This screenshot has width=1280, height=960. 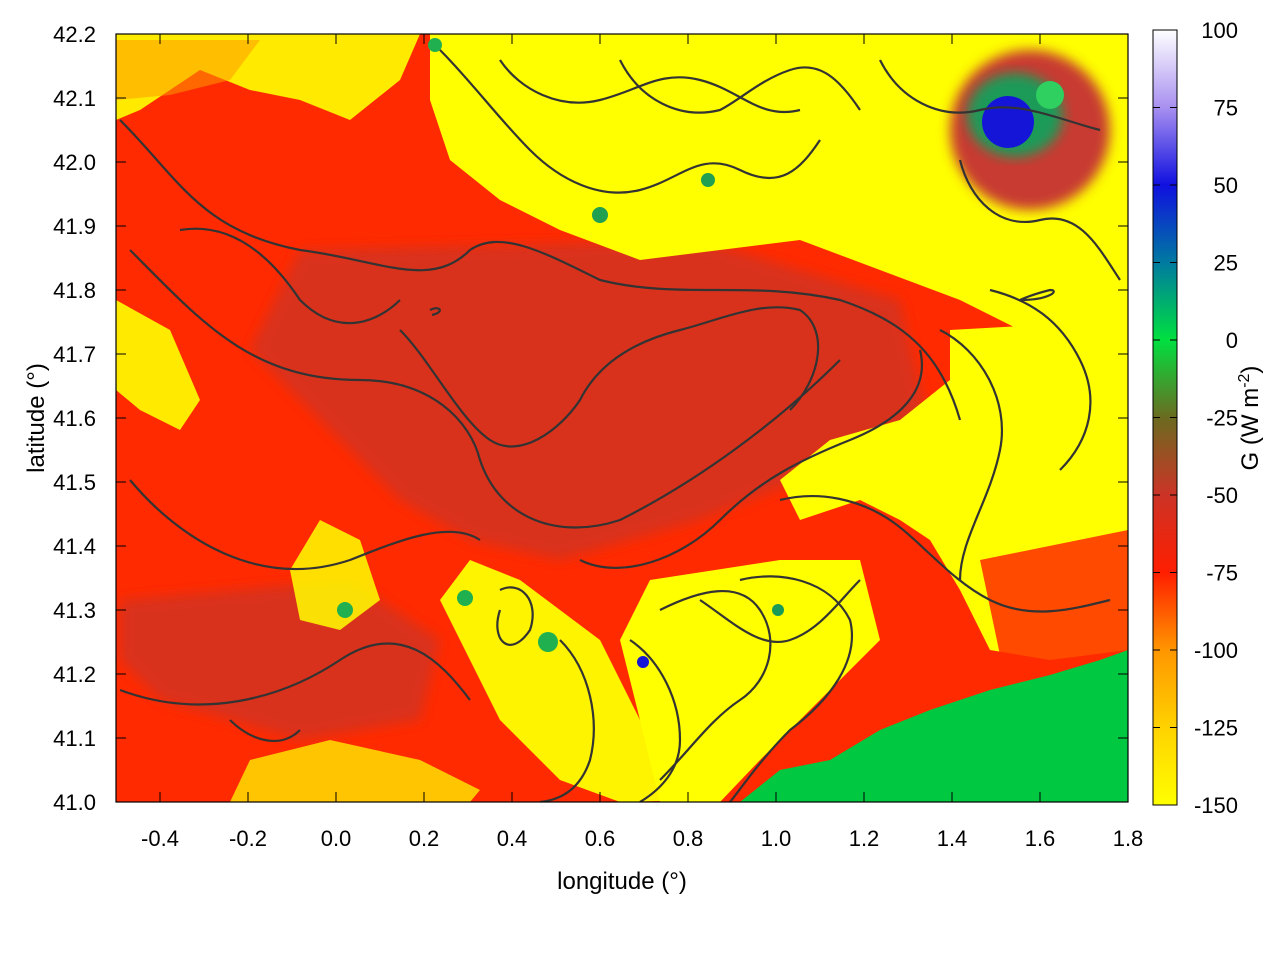 What do you see at coordinates (74, 546) in the screenshot?
I see `y-tick-label: 41.4` at bounding box center [74, 546].